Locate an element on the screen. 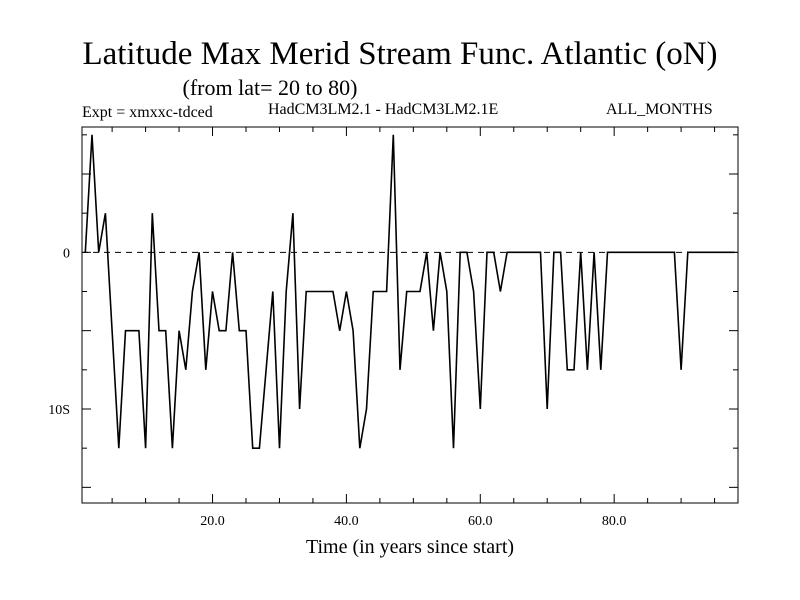  x-axis-label: Time (in years since start) is located at coordinates (410, 547).